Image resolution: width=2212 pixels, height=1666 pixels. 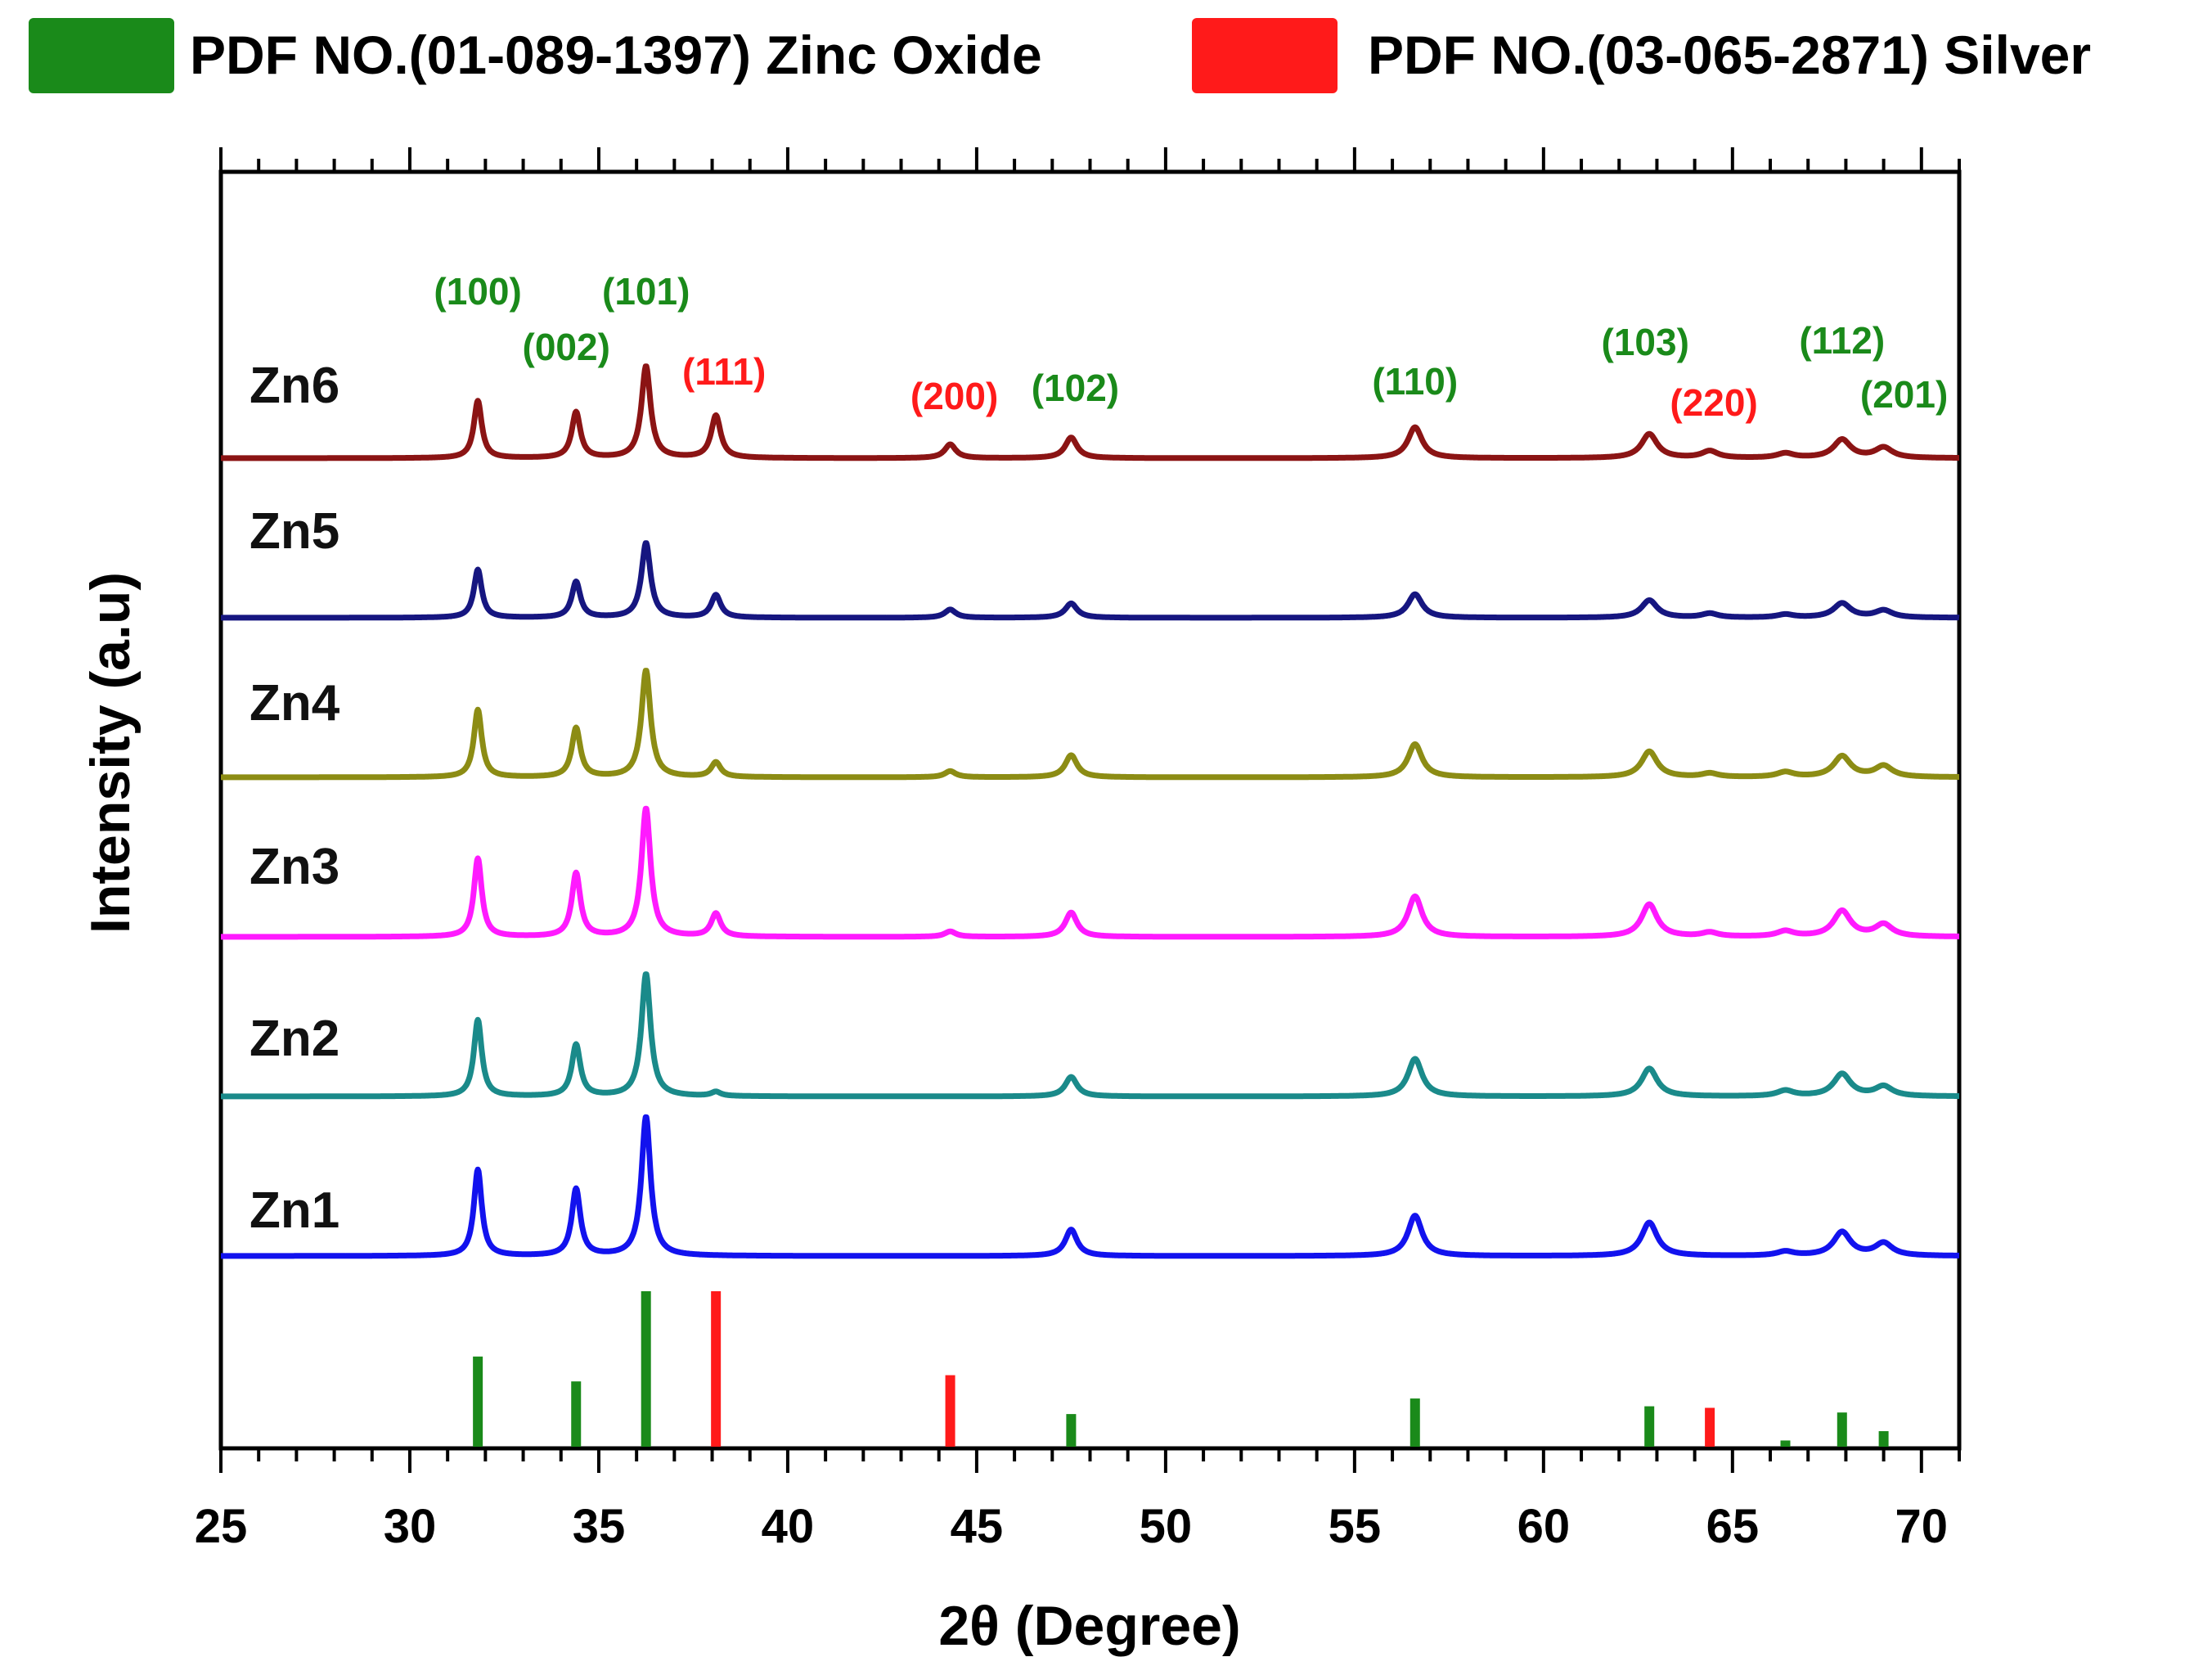 I want to click on peak-label: (112), so click(x=1842, y=340).